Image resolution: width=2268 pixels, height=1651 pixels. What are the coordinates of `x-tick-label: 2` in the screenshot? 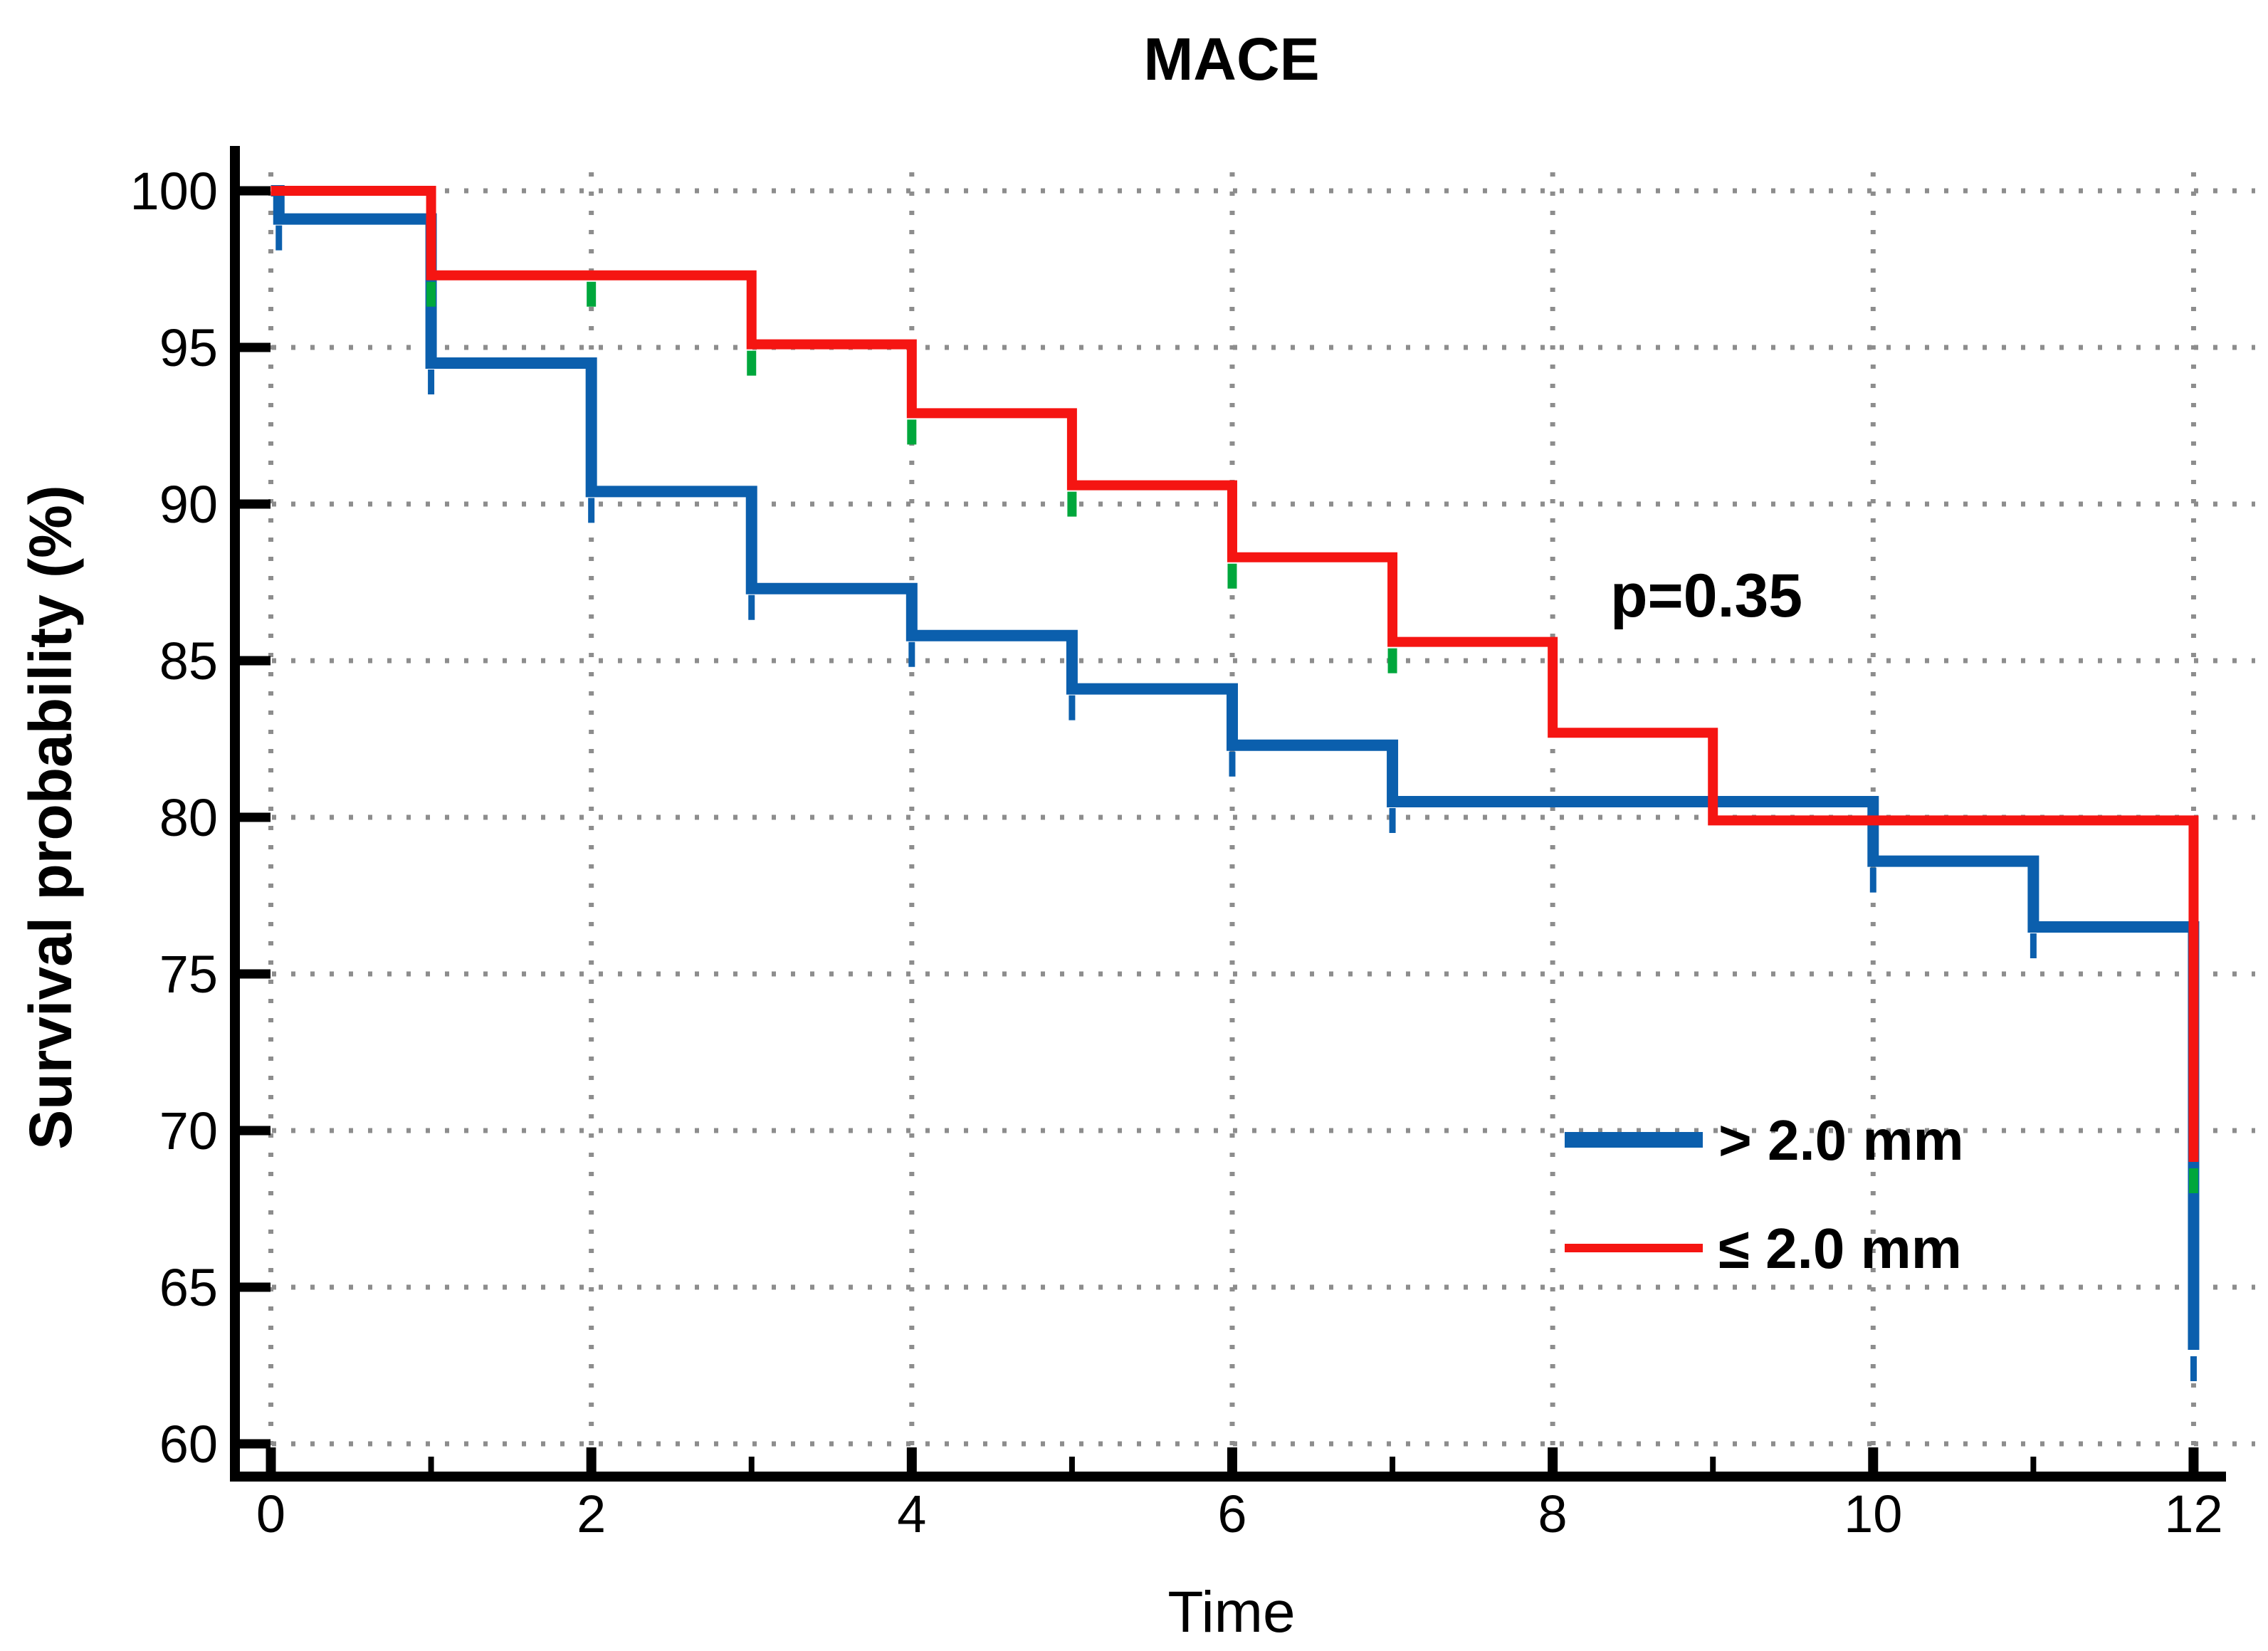 It's located at (591, 1513).